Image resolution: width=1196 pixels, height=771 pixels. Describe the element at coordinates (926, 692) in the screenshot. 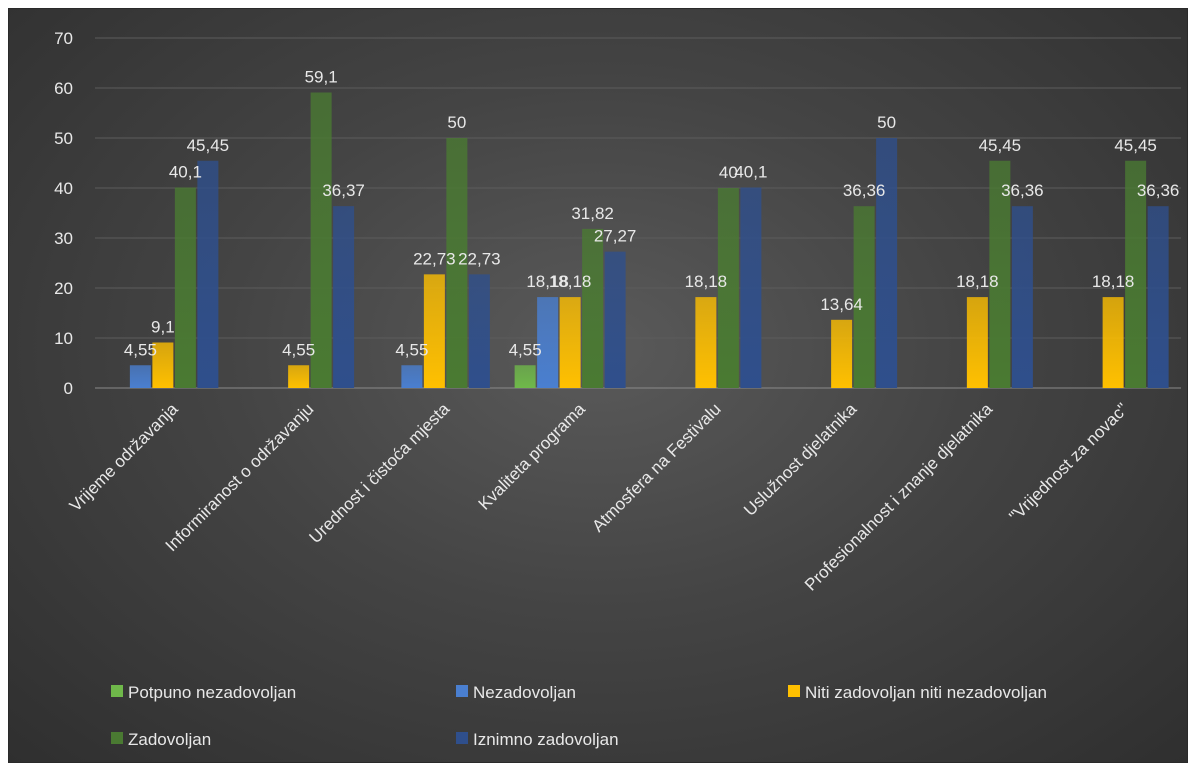

I see `legend-label: Niti zadovoljan niti nezadovoljan` at that location.